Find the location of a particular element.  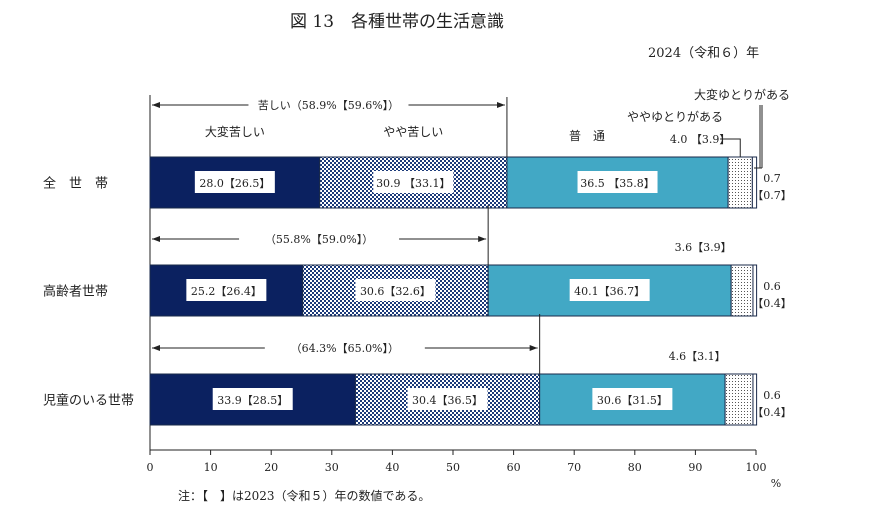

x-tick-label: 0 is located at coordinates (150, 467).